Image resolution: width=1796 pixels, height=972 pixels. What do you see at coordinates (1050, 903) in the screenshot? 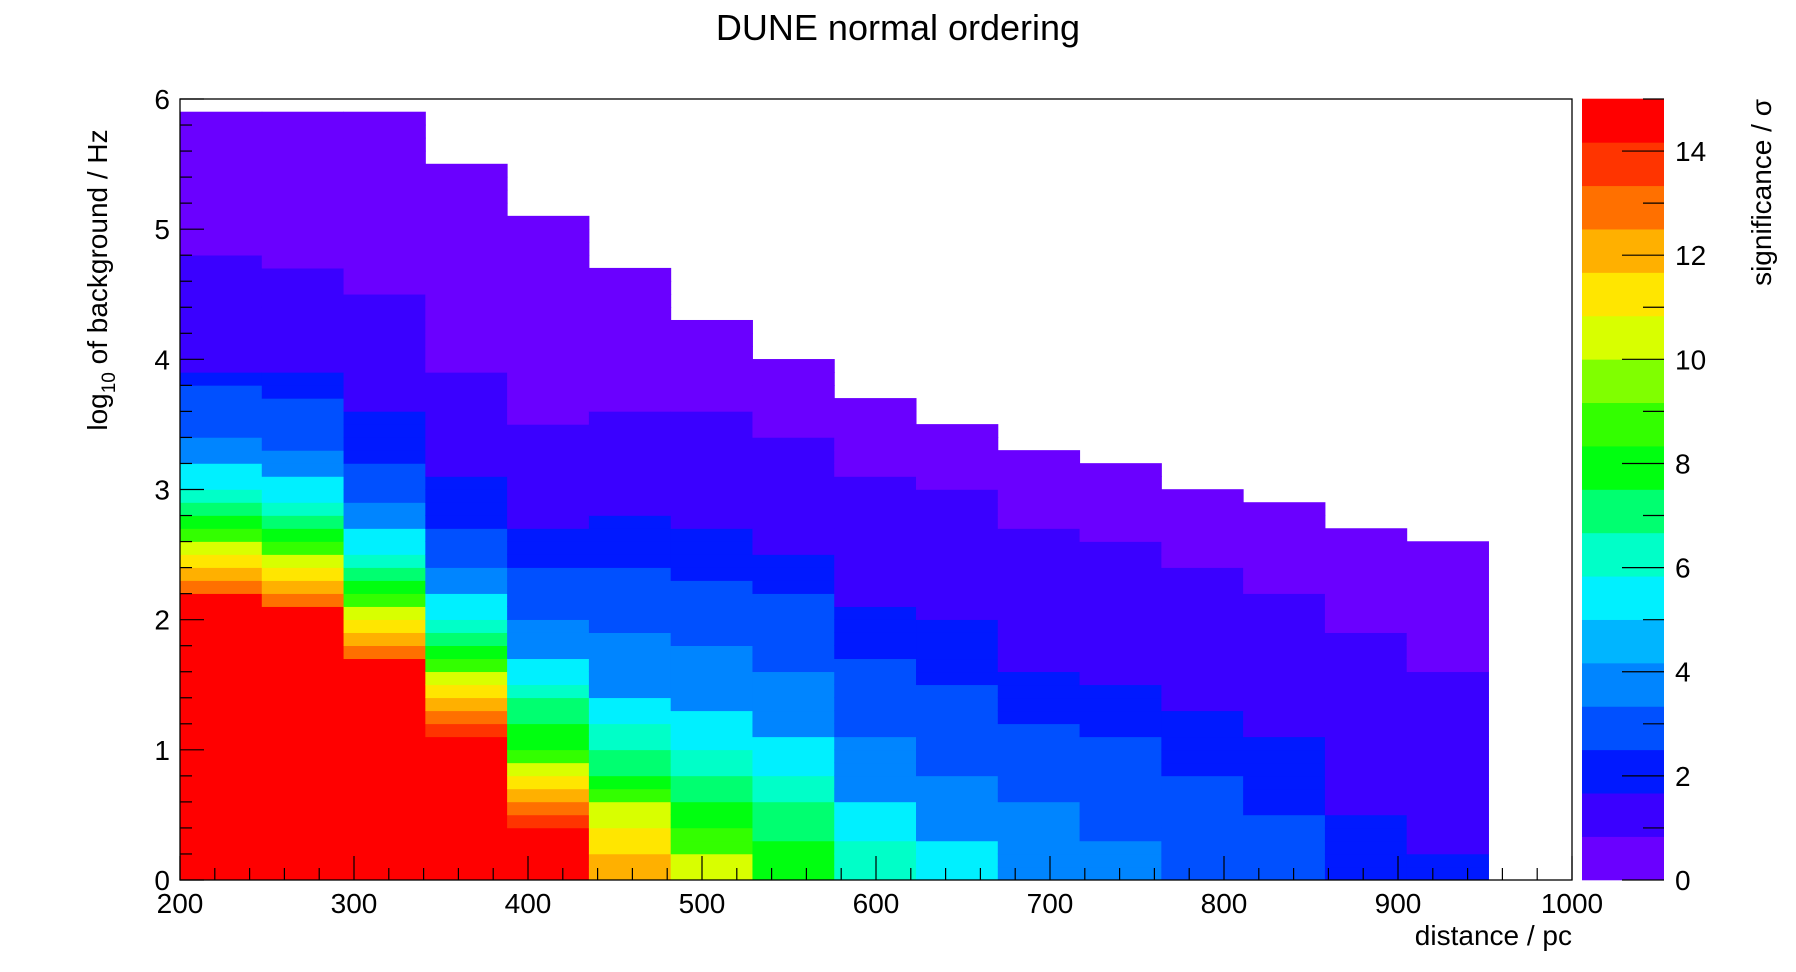
I see `x-tick-label: 700` at bounding box center [1050, 903].